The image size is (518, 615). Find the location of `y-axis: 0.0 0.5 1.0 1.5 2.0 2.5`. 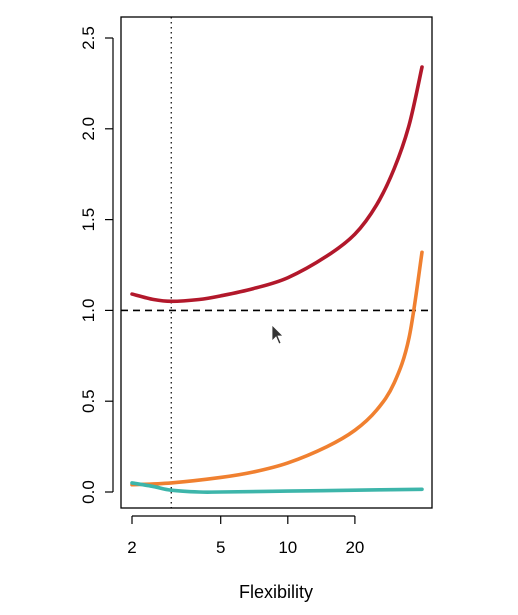

y-axis: 0.0 0.5 1.0 1.5 2.0 2.5 is located at coordinates (96, 265).